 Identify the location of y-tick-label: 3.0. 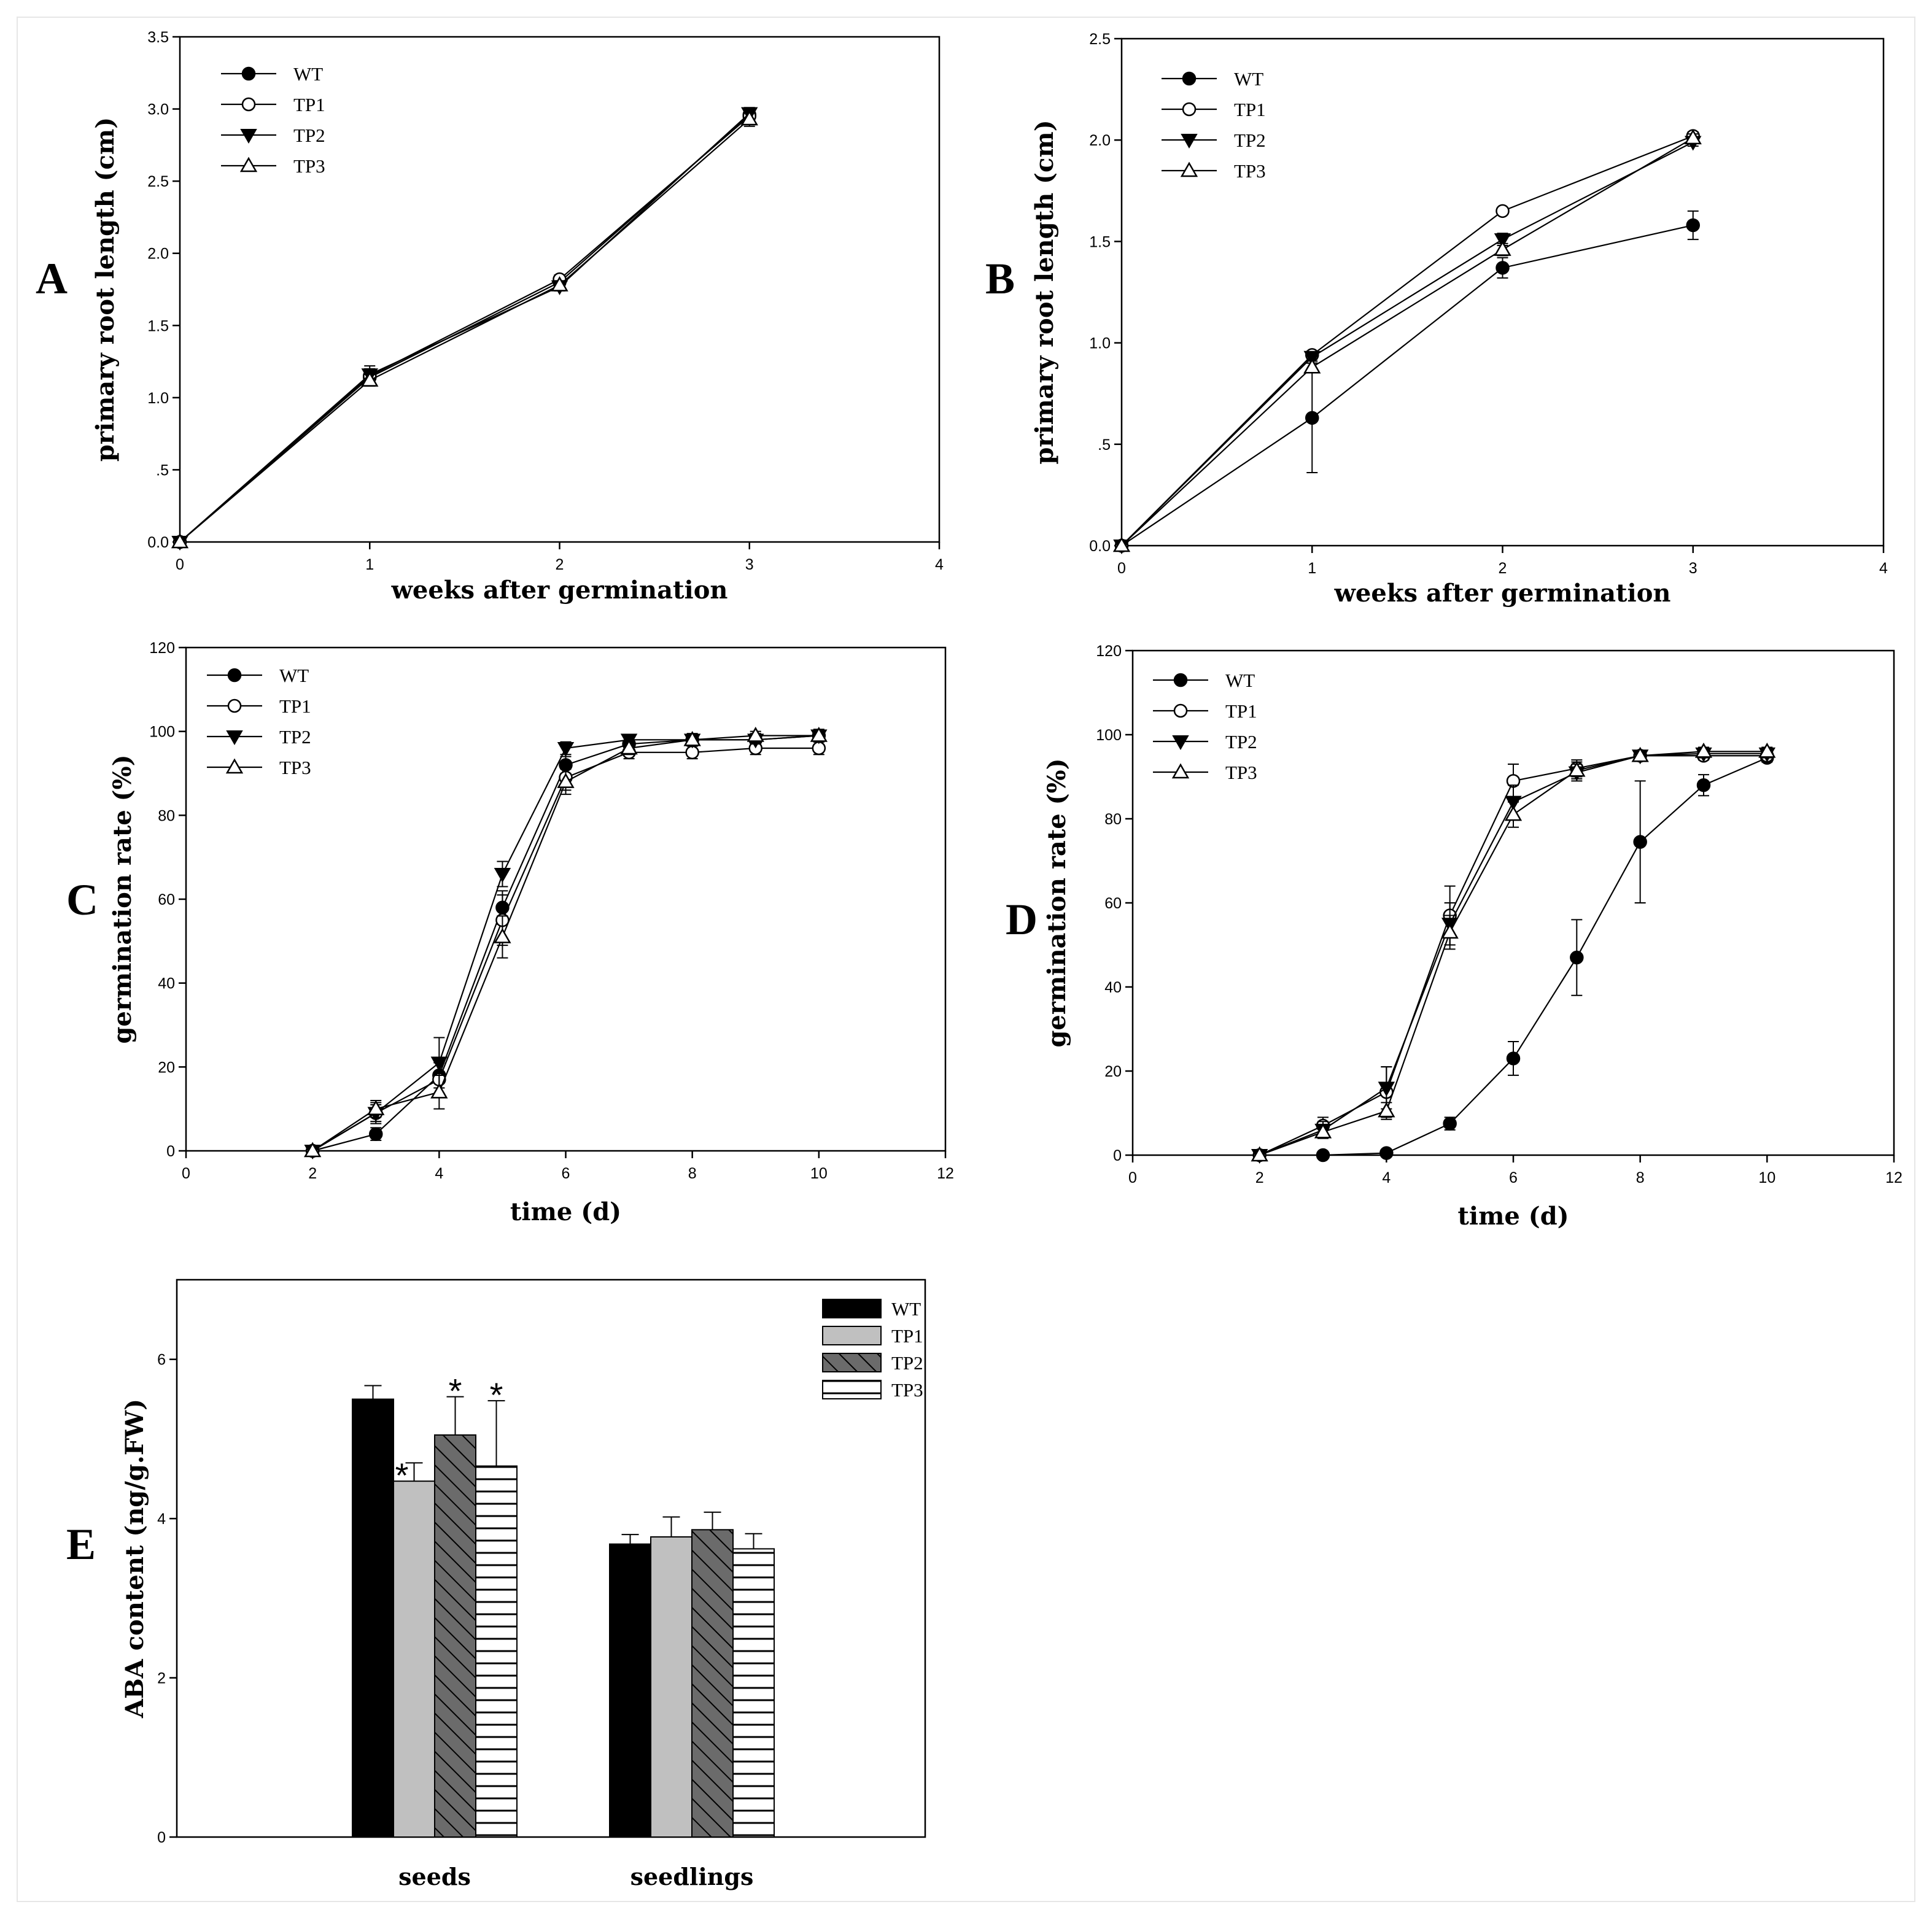
(158, 110).